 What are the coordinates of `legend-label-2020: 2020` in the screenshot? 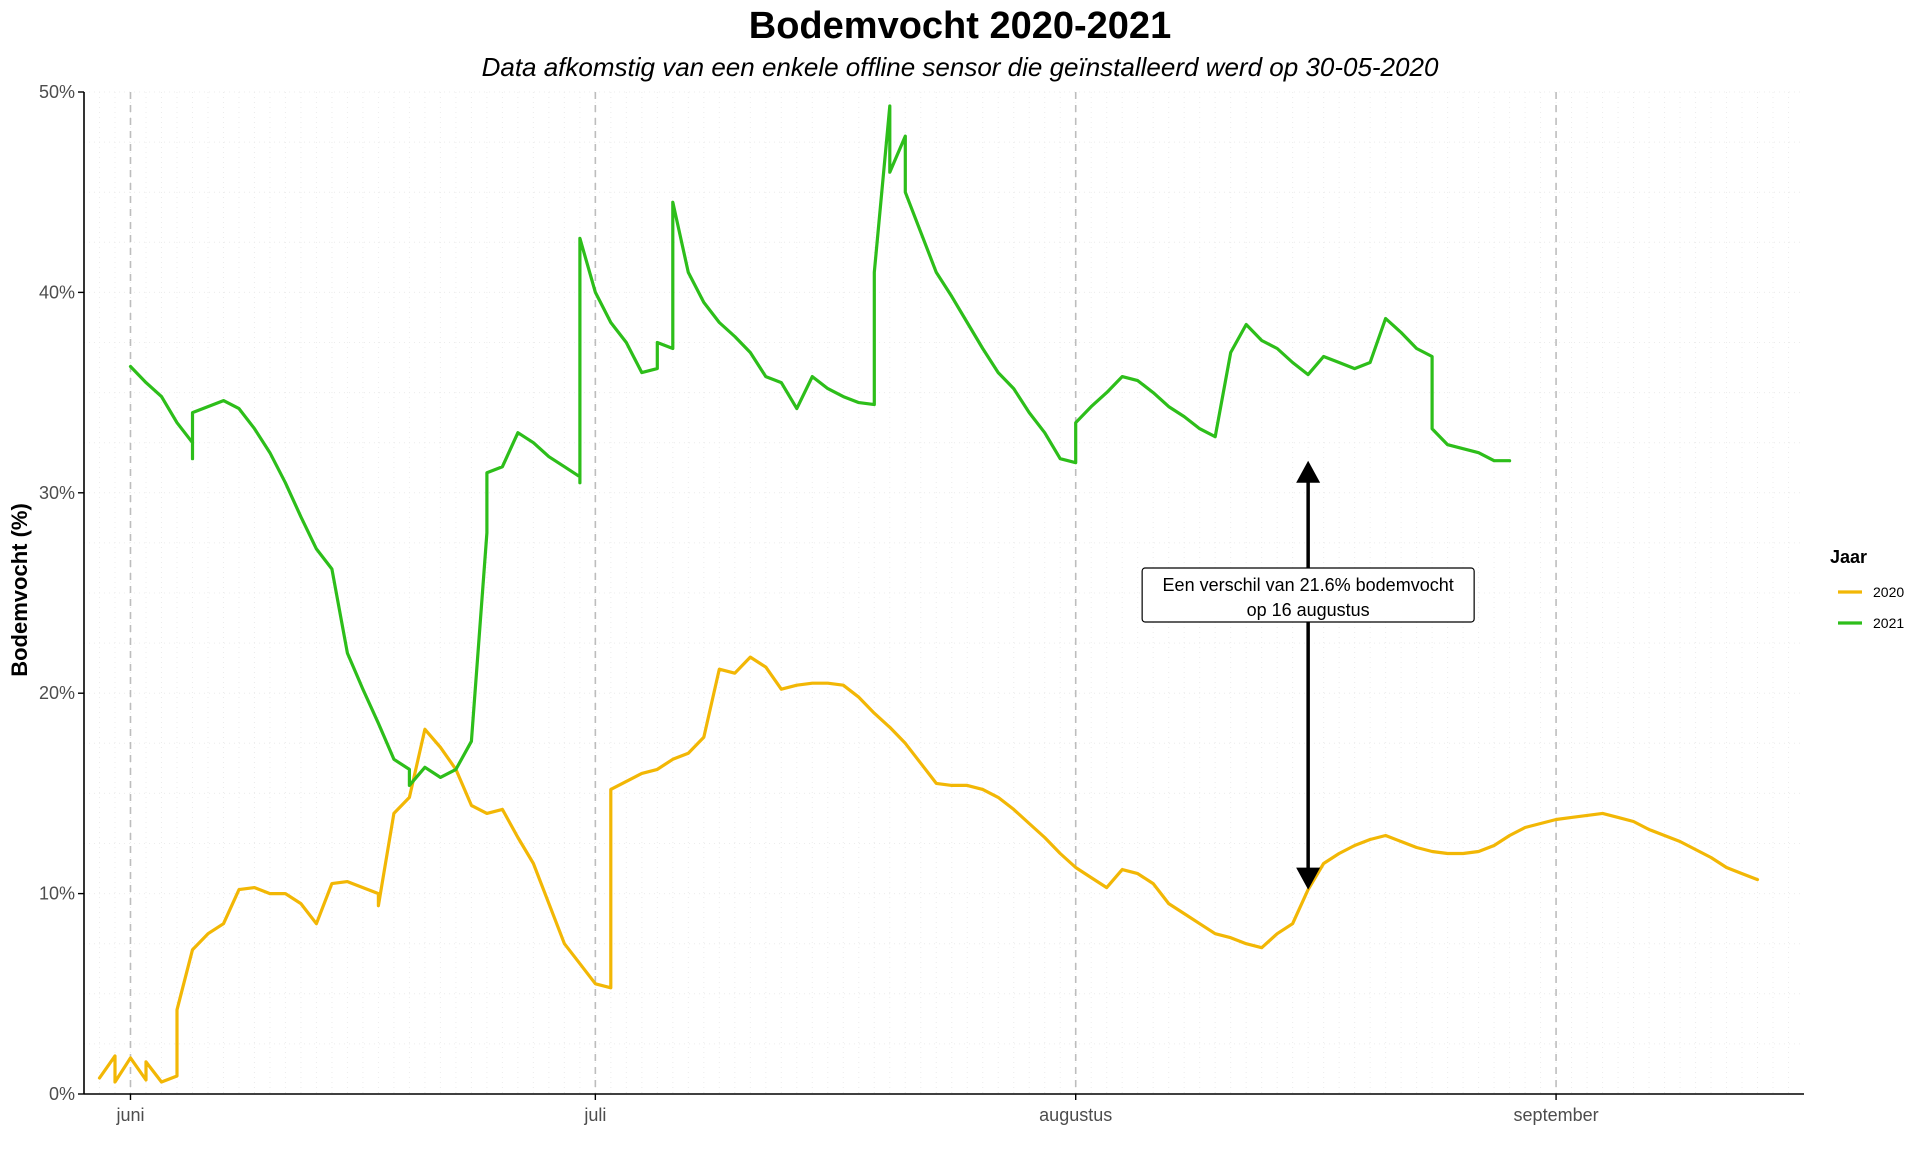 It's located at (1888, 592).